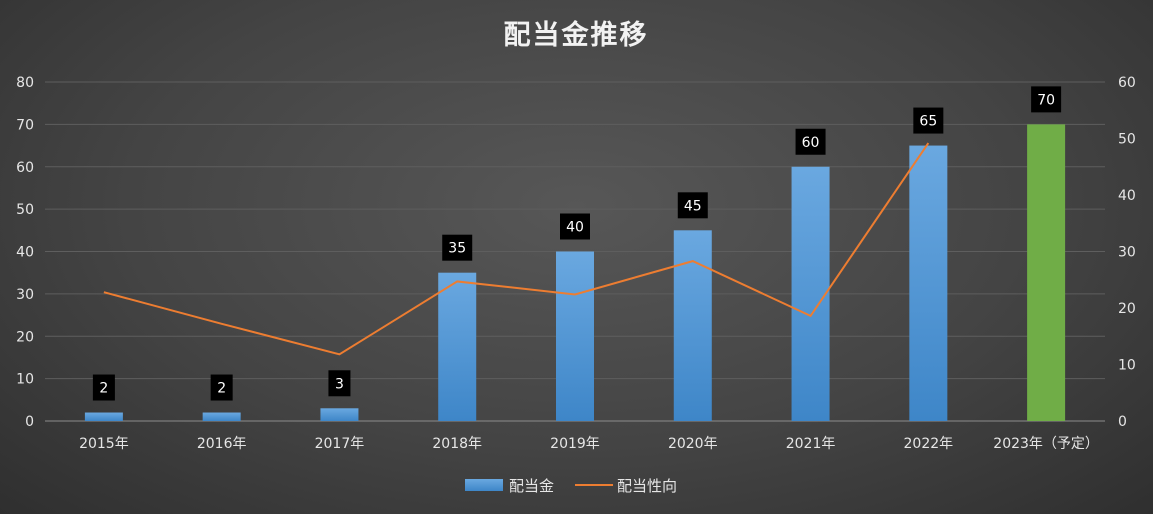  Describe the element at coordinates (104, 444) in the screenshot. I see `x-tick-label: 2015年` at that location.